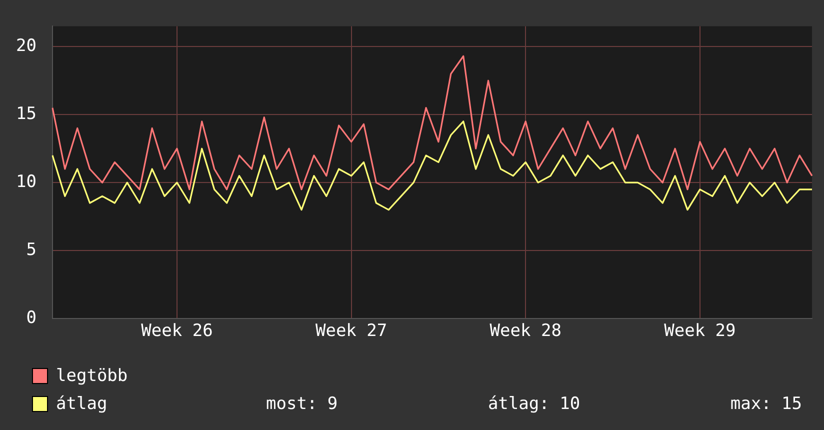 This screenshot has width=824, height=430. Describe the element at coordinates (26, 182) in the screenshot. I see `y-tick-label: 10` at that location.